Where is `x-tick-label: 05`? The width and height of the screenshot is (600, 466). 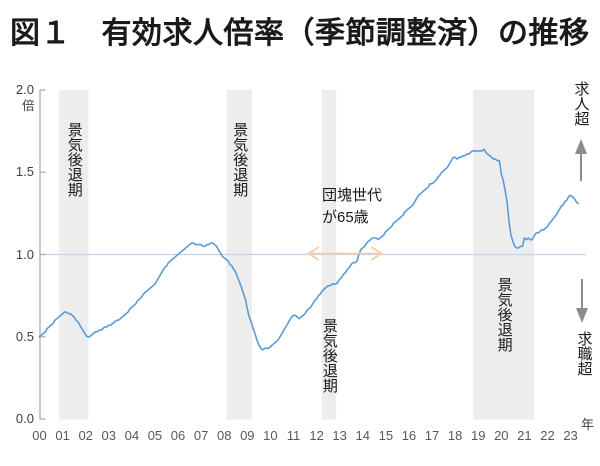 x-tick-label: 05 is located at coordinates (155, 435).